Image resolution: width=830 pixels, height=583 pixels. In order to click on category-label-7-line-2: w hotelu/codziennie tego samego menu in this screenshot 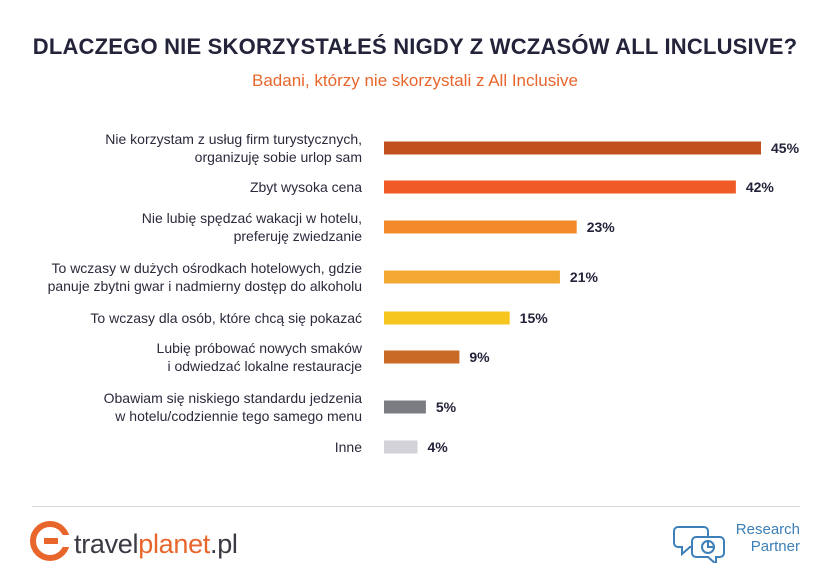, I will do `click(238, 416)`.